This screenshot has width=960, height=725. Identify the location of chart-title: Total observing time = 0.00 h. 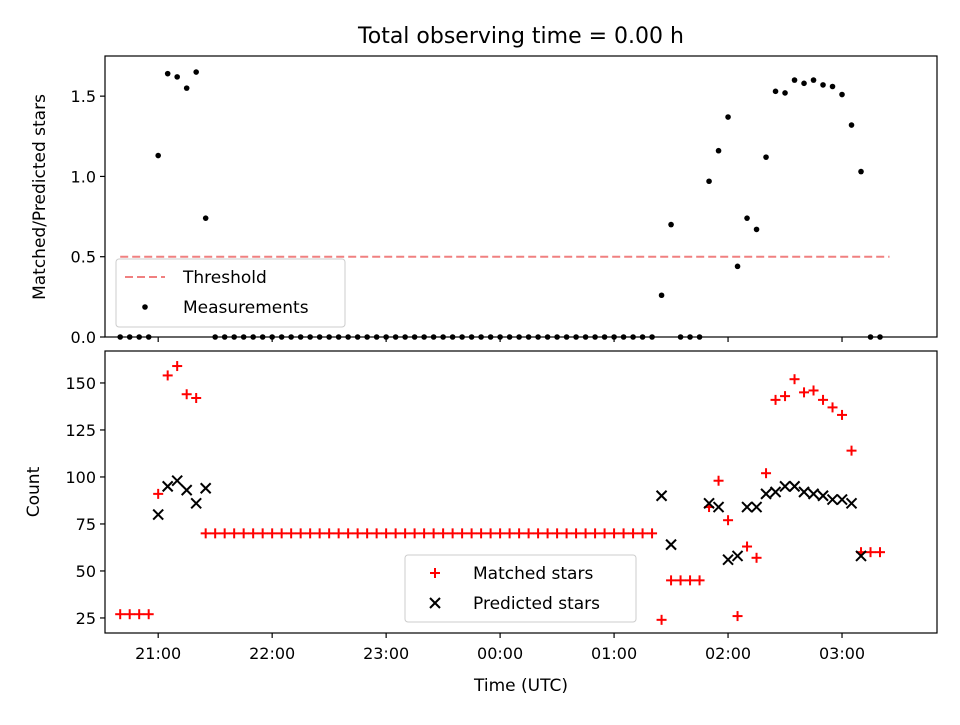
(520, 36).